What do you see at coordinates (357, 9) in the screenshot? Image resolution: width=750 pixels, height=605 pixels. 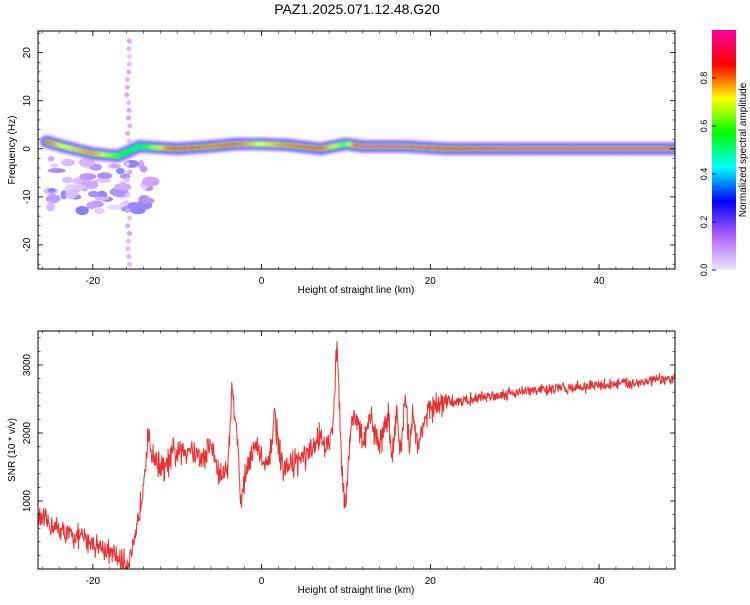 I see `figure-title: PAZ1.2025.071.12.48.G20` at bounding box center [357, 9].